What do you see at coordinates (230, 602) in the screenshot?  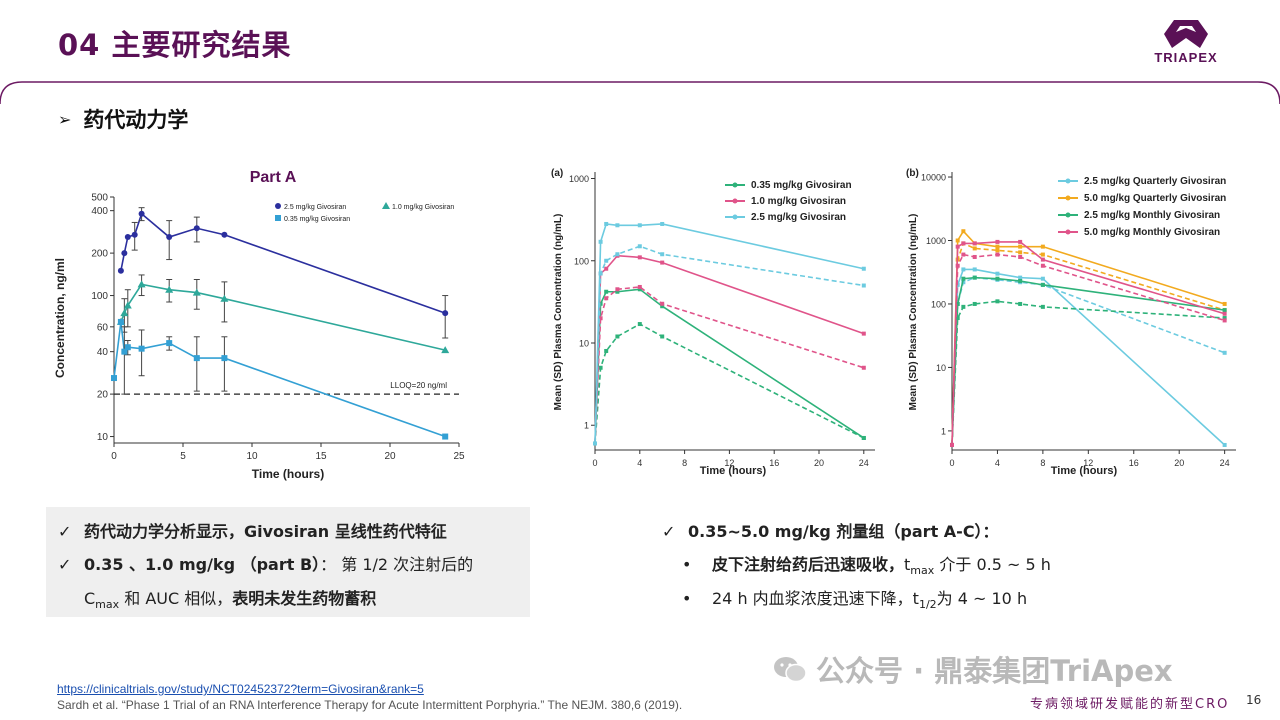 I see `summary-left-line-3: Cmax 和 AUC 相似，表明未发生药物蓄积` at bounding box center [230, 602].